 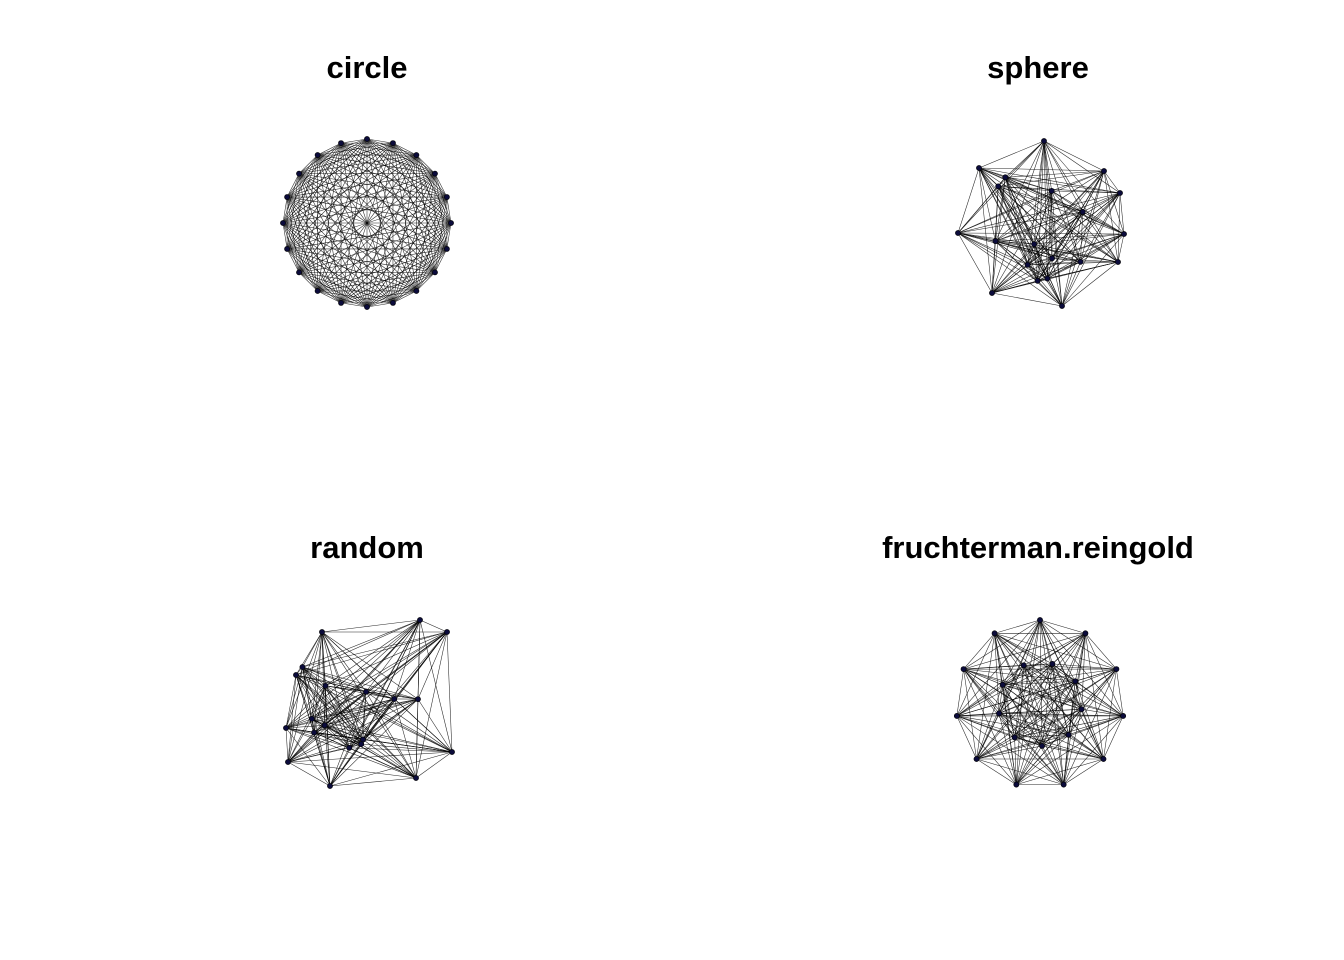 What do you see at coordinates (1038, 547) in the screenshot?
I see `panel-title: fruchterman.reingold` at bounding box center [1038, 547].